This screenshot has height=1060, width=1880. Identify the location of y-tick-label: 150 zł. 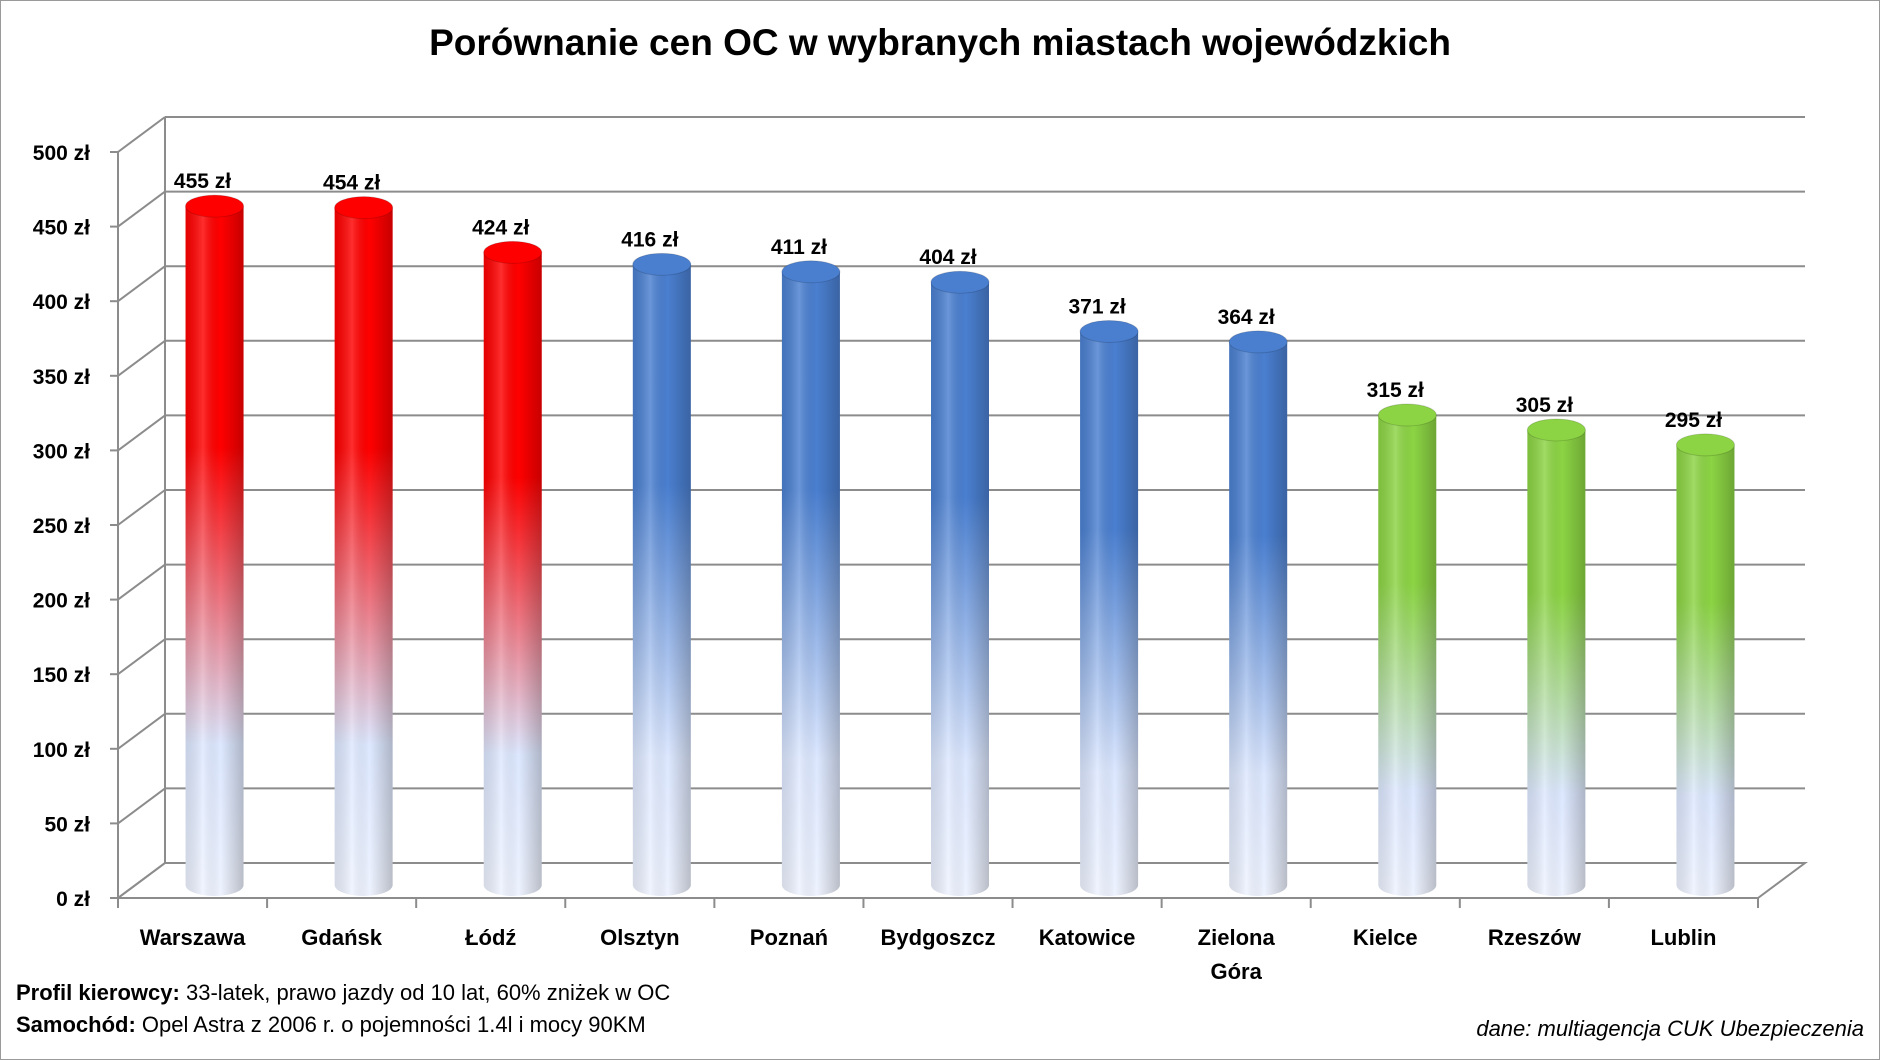
(61, 675).